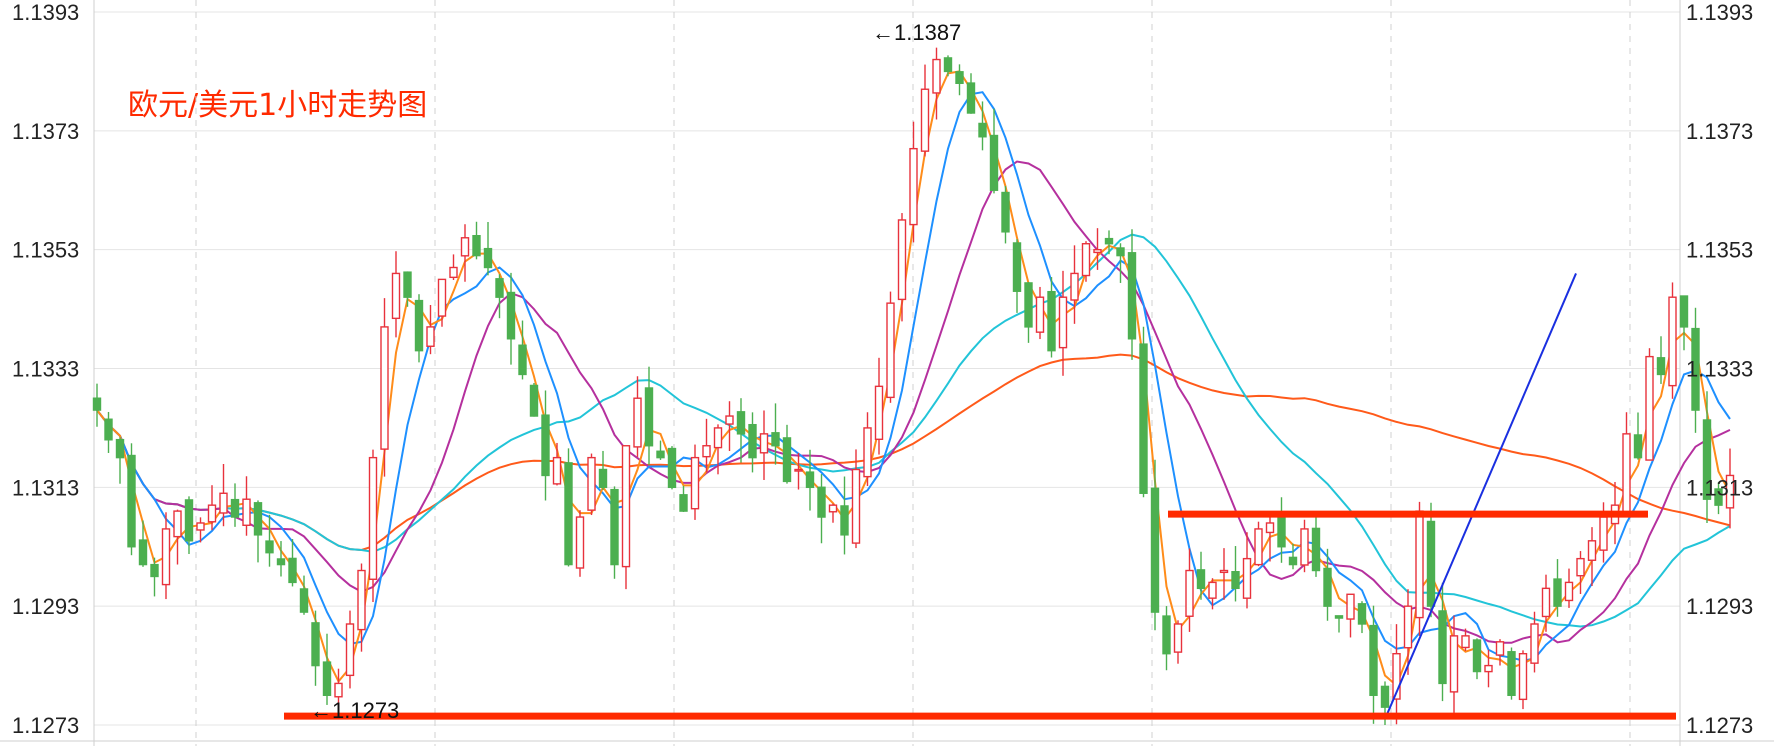  I want to click on trendline, so click(1480, 496).